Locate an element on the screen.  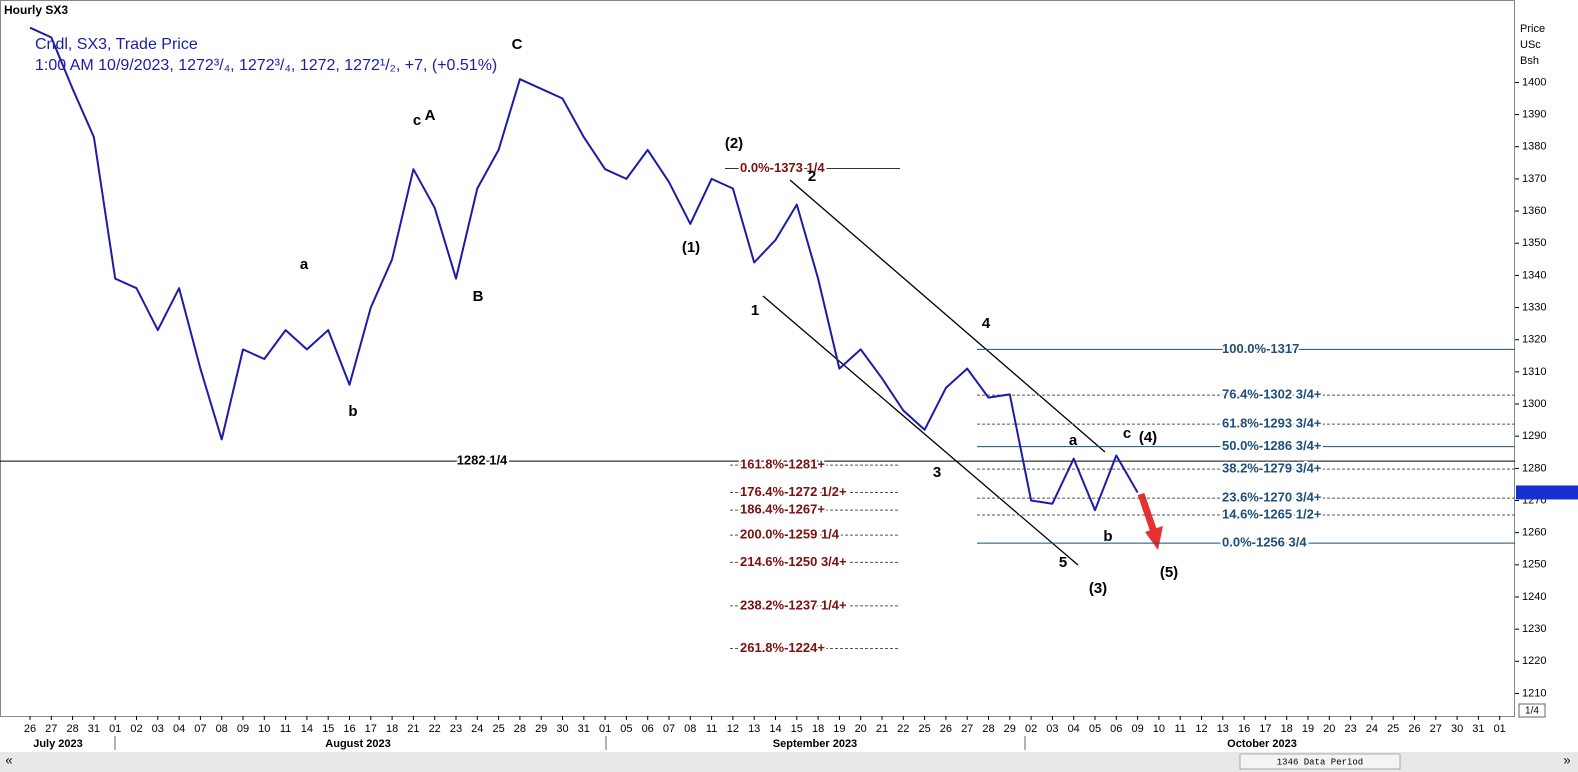
wave-label: 5 is located at coordinates (1063, 562).